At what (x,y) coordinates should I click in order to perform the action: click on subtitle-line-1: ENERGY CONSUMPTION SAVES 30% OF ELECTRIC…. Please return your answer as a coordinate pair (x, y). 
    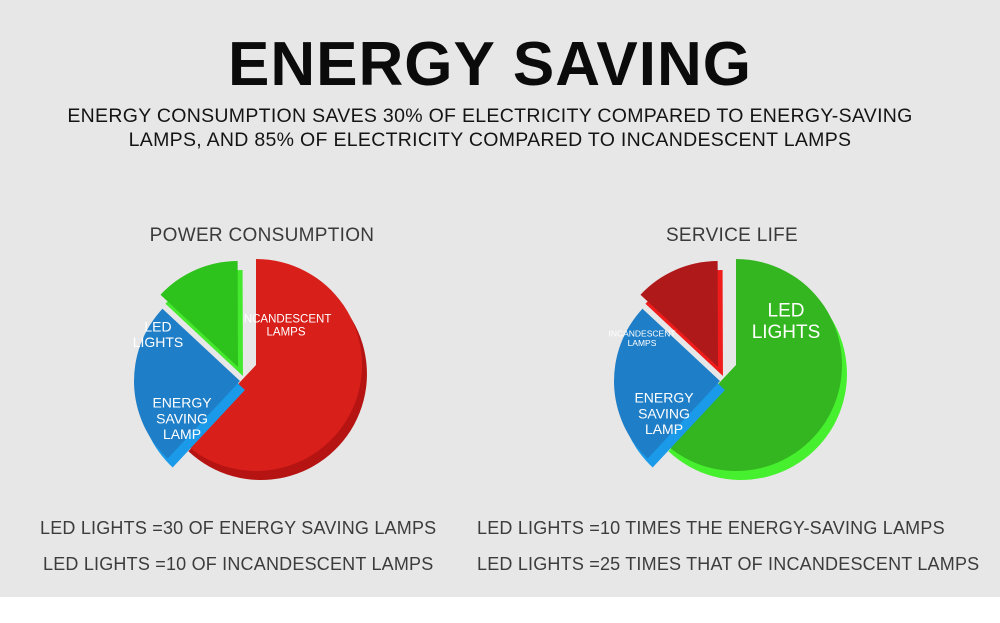
    Looking at the image, I should click on (490, 116).